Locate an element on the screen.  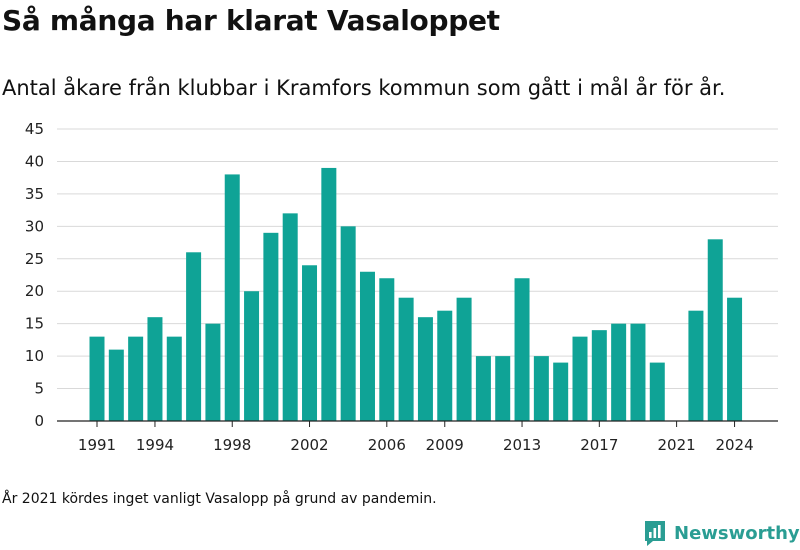
y-tick-label: 5 is located at coordinates (39, 389).